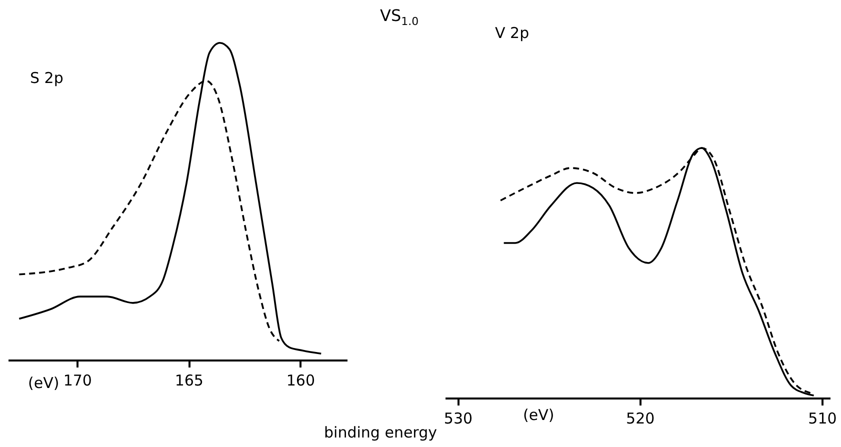  I want to click on x-tick-label: 520, so click(640, 419).